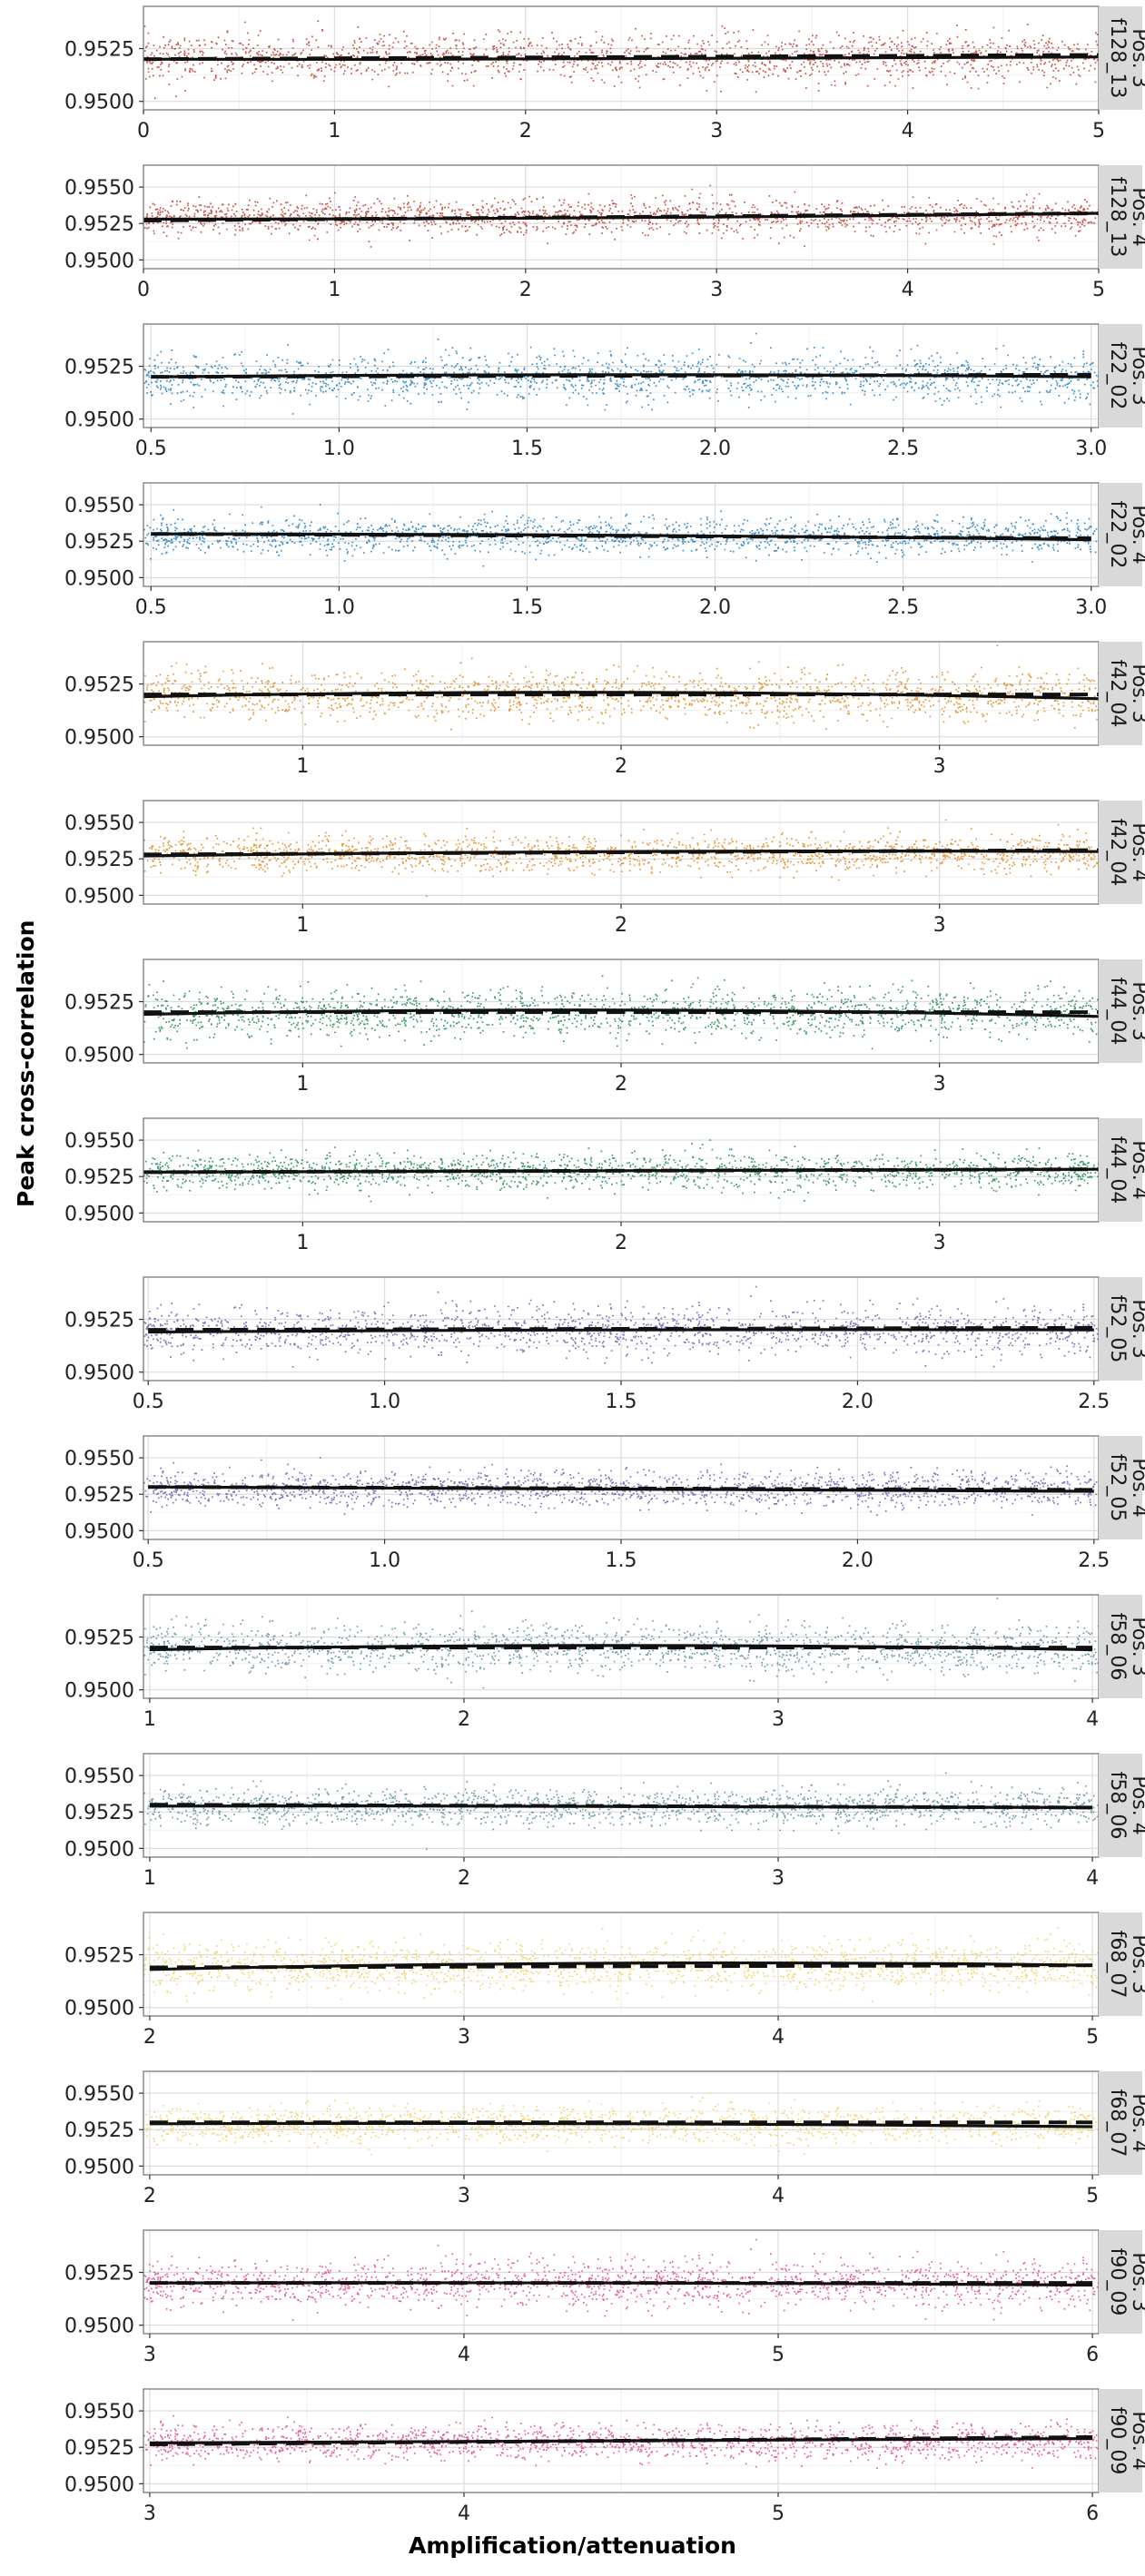 This screenshot has height=2576, width=1145. Describe the element at coordinates (1117, 2123) in the screenshot. I see `facet-label-id: f68_07` at that location.